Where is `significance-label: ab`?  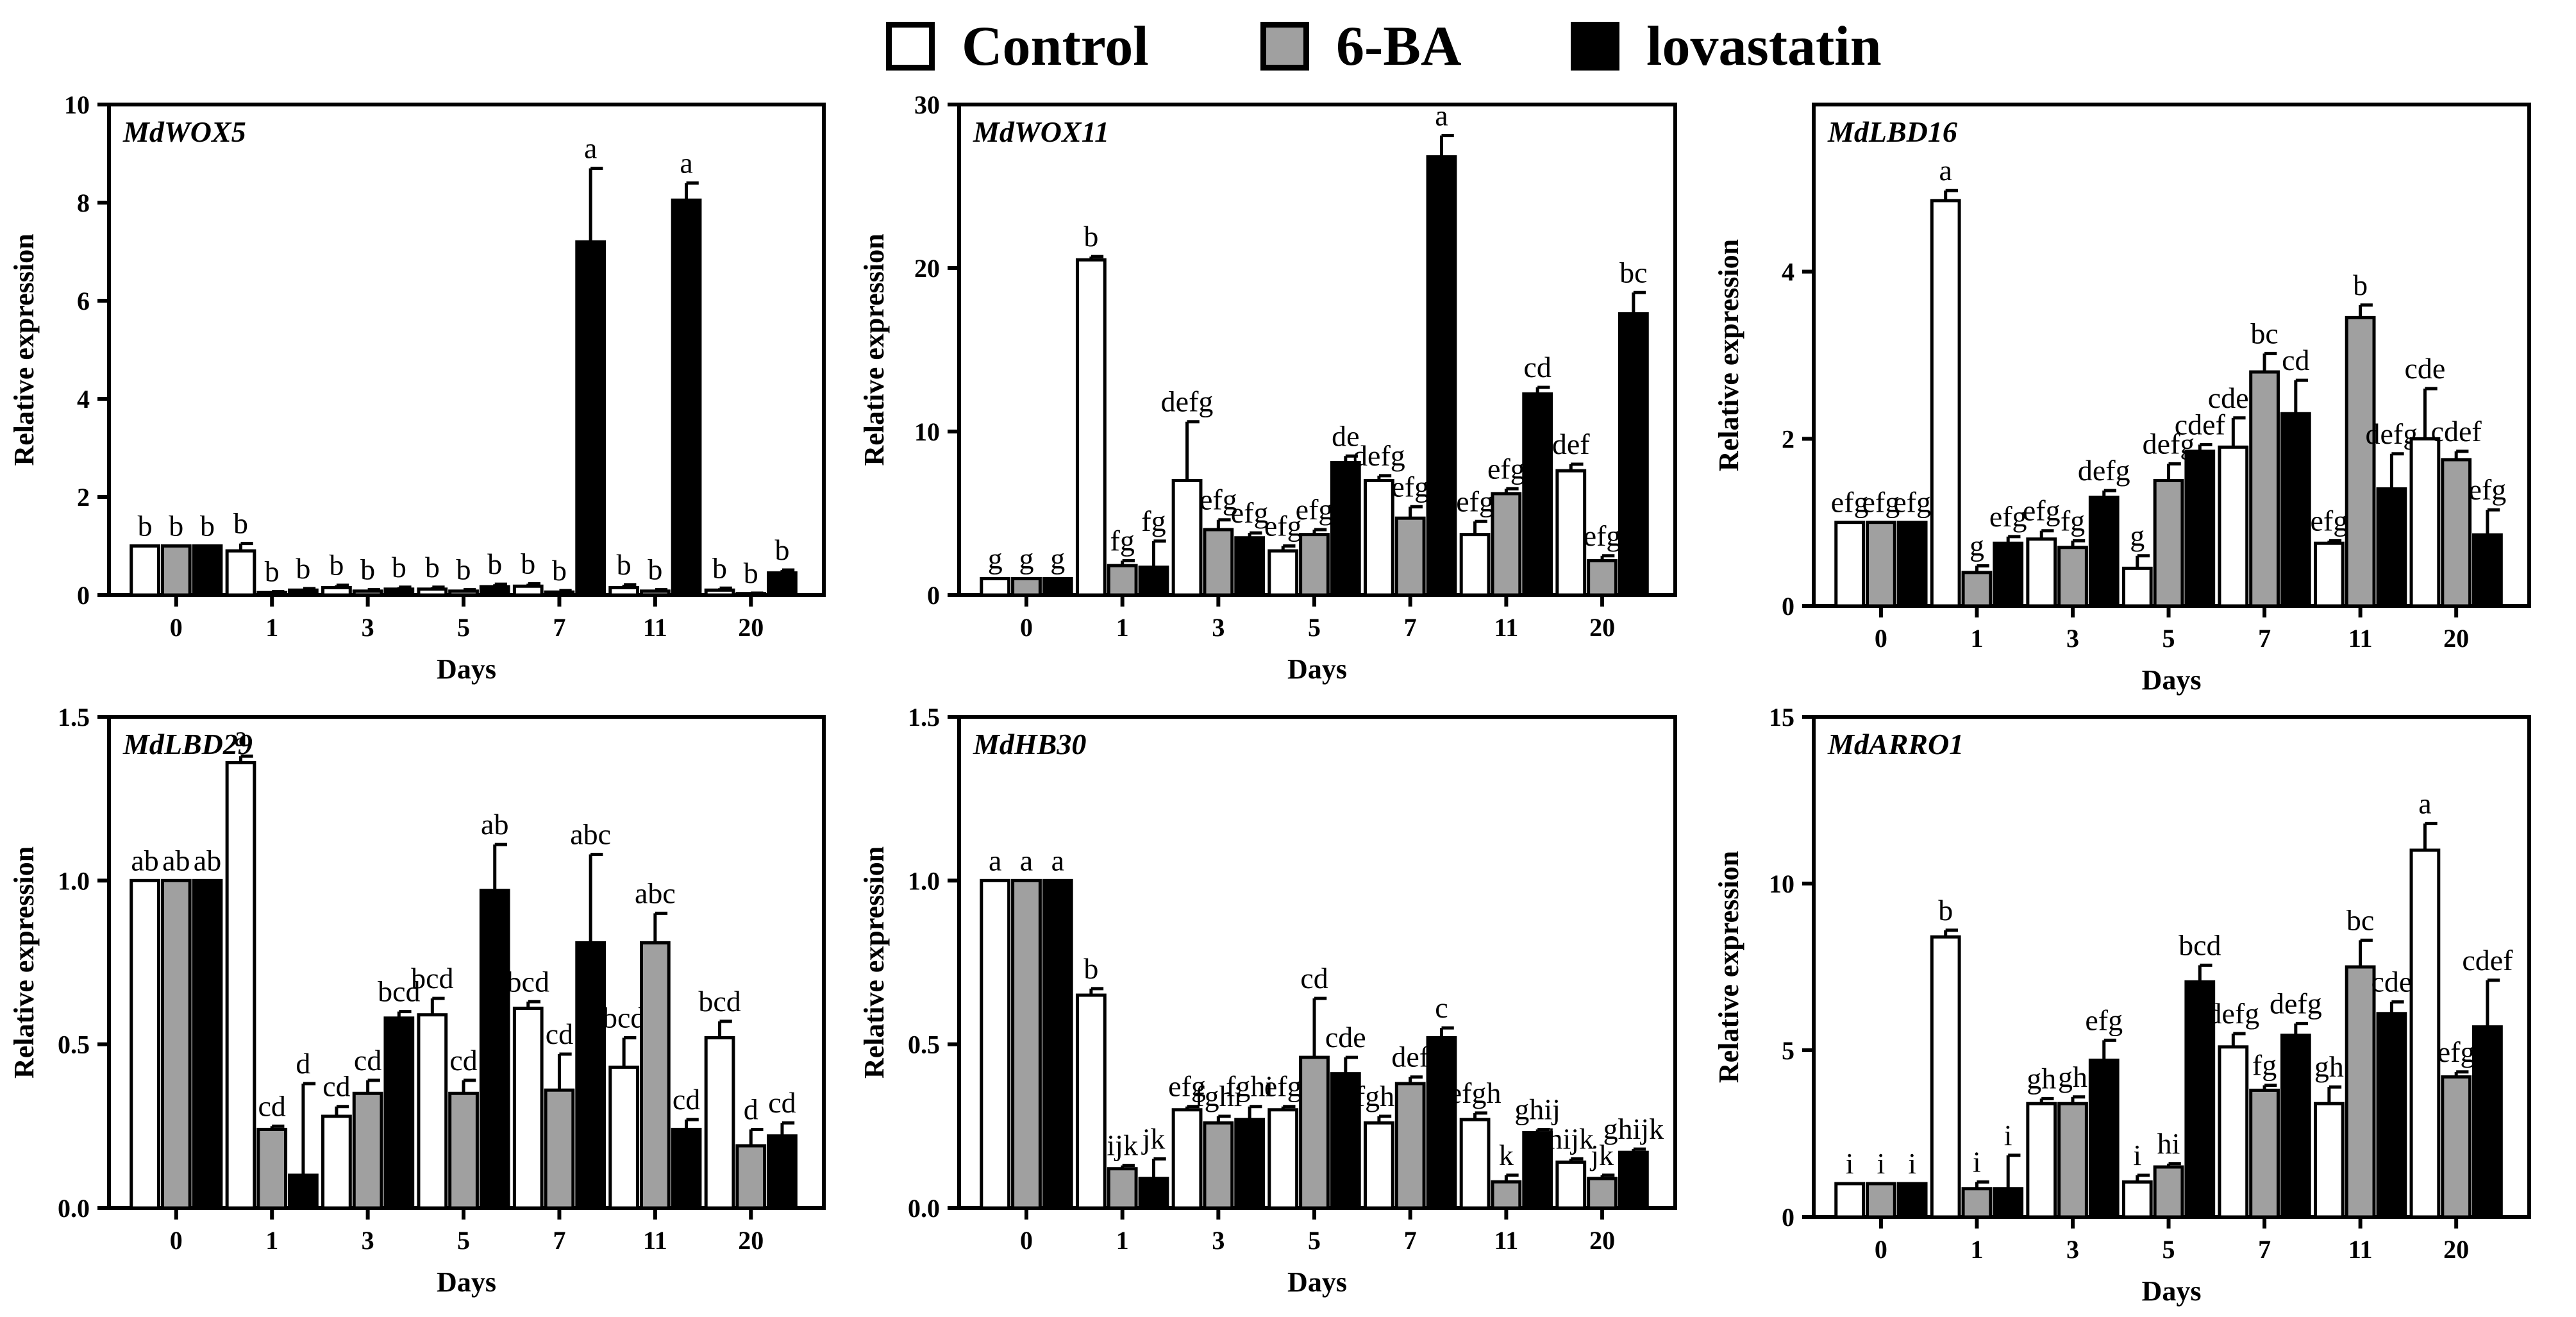 significance-label: ab is located at coordinates (494, 825).